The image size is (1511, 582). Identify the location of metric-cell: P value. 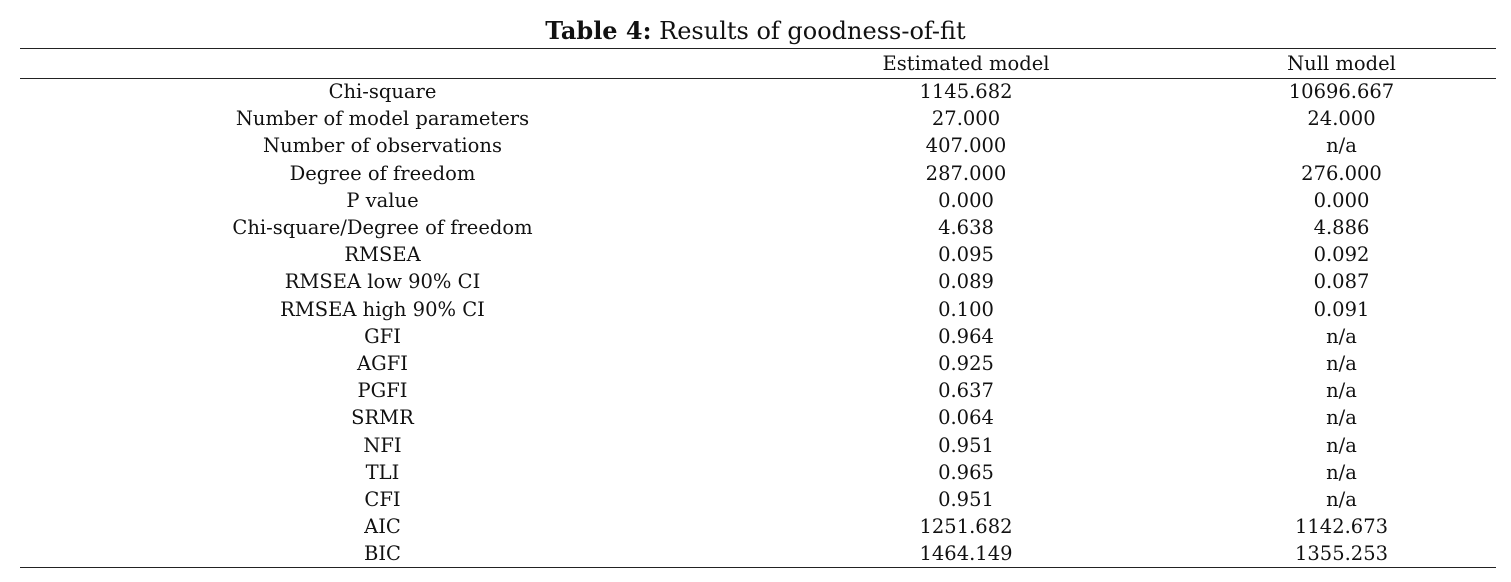
(382, 200).